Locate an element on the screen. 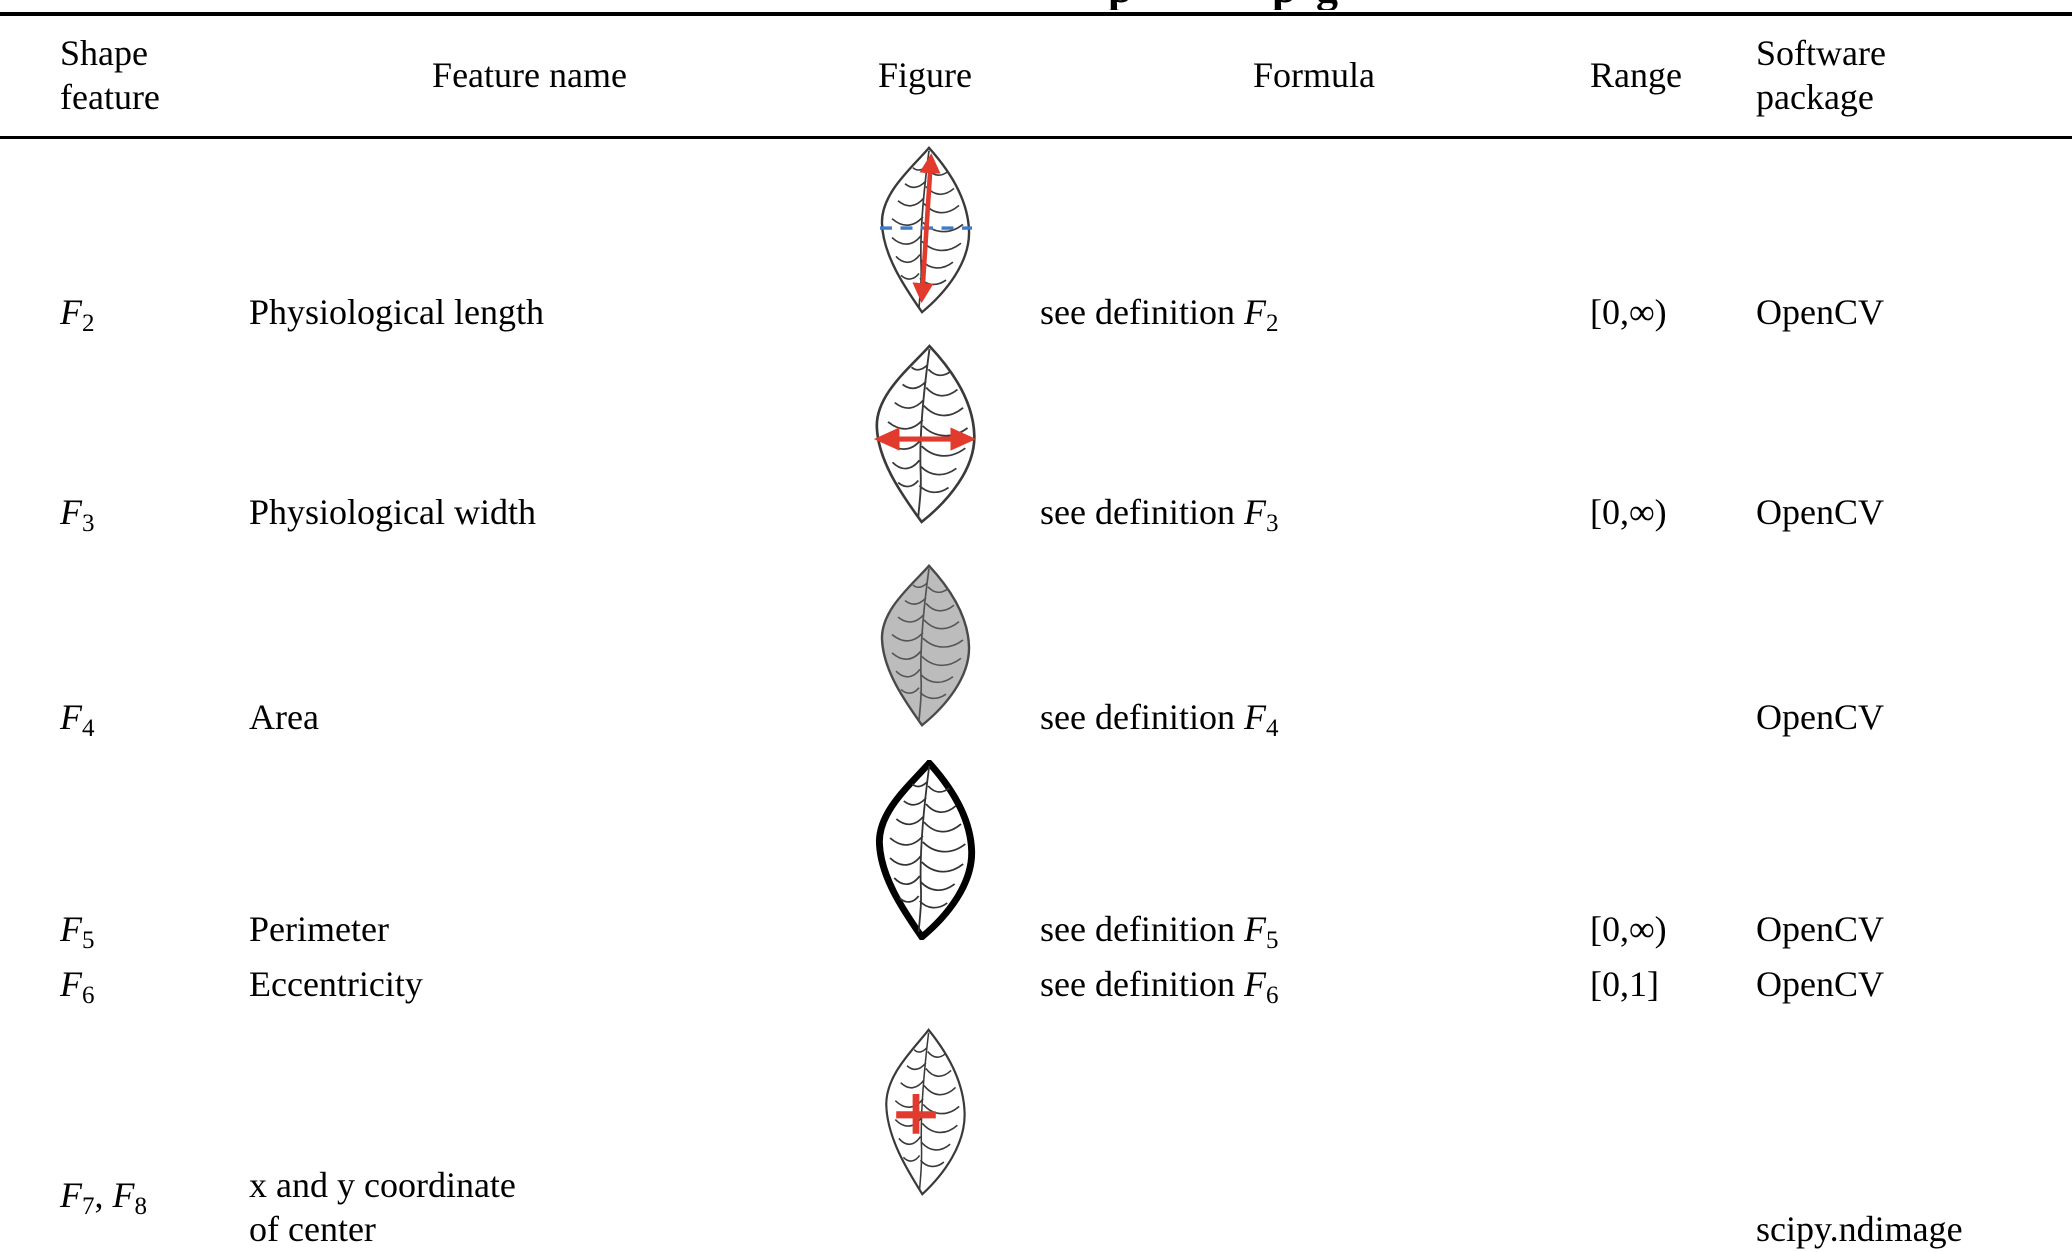 The width and height of the screenshot is (2072, 1252). software-f6: OpenCV is located at coordinates (1820, 984).